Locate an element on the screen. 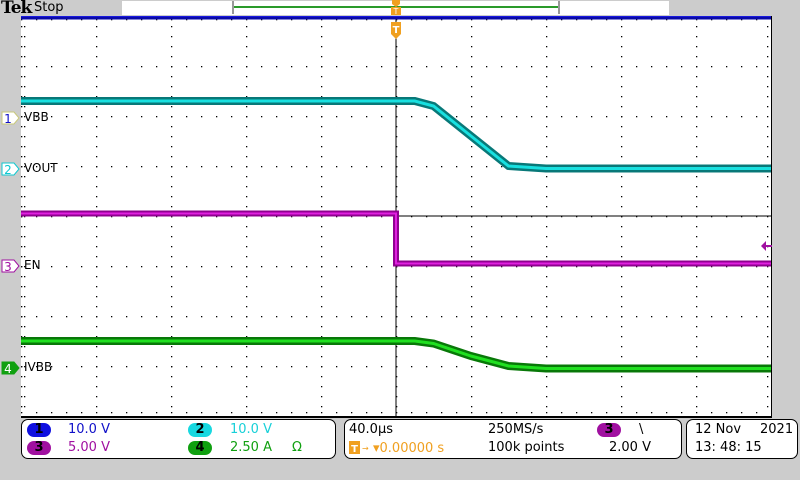  channel-1-marker: 1 is located at coordinates (11, 118).